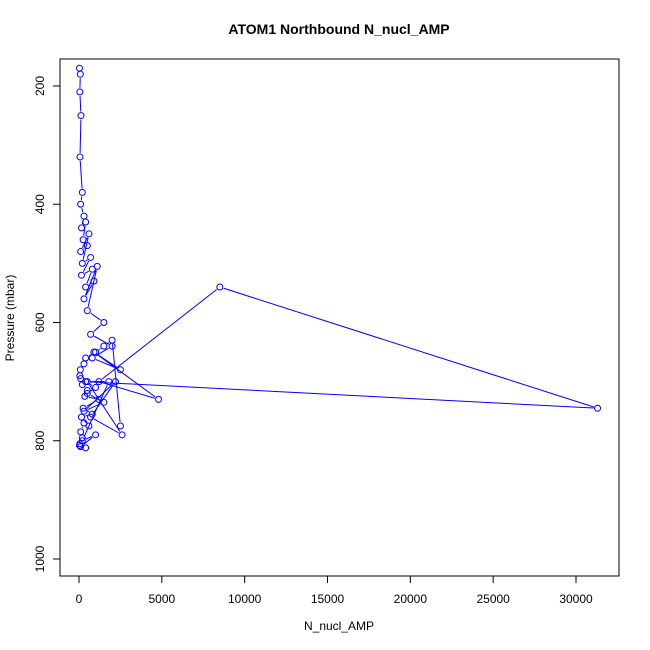 Image resolution: width=650 pixels, height=650 pixels. What do you see at coordinates (411, 599) in the screenshot?
I see `x-tick-label: 20000` at bounding box center [411, 599].